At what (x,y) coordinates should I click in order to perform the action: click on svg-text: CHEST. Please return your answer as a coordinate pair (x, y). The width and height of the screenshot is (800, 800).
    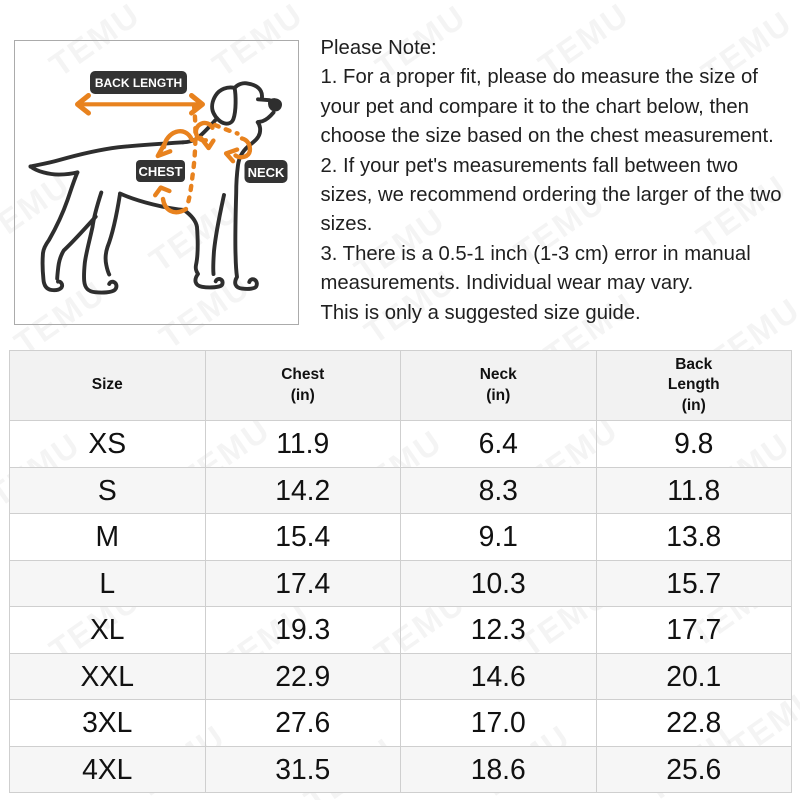
    Looking at the image, I should click on (160, 171).